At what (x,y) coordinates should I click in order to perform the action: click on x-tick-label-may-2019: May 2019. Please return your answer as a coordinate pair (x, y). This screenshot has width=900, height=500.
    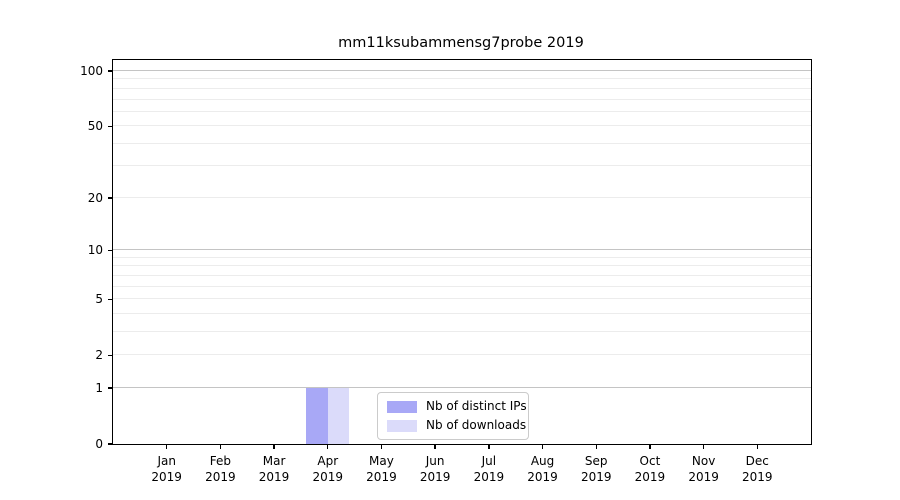
    Looking at the image, I should click on (381, 469).